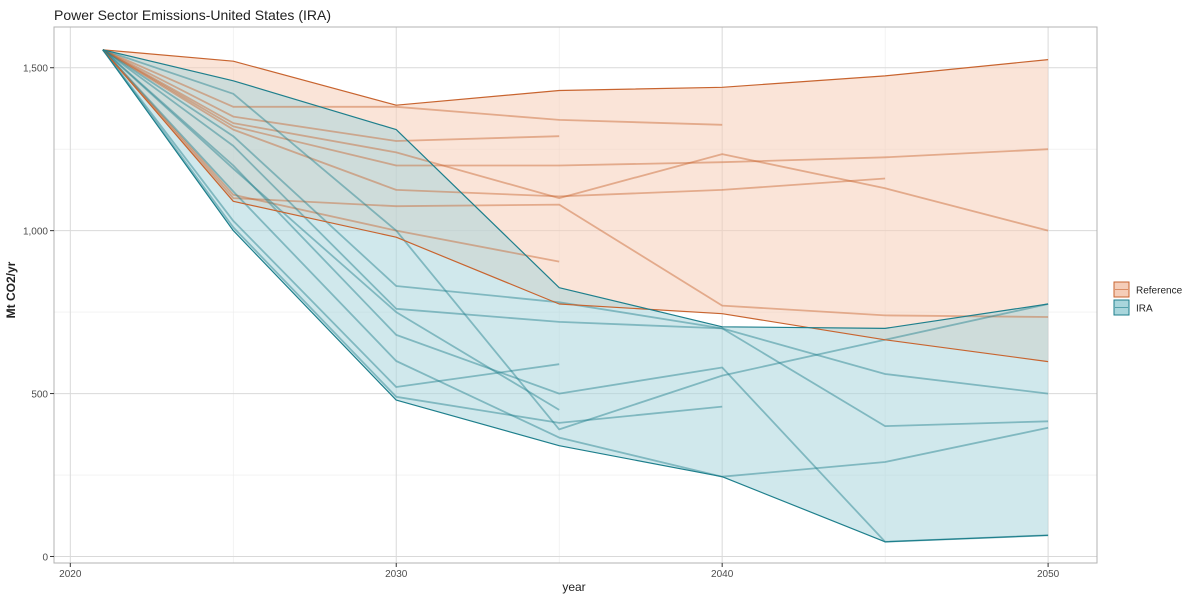  I want to click on x-tick-label: 2050, so click(1048, 574).